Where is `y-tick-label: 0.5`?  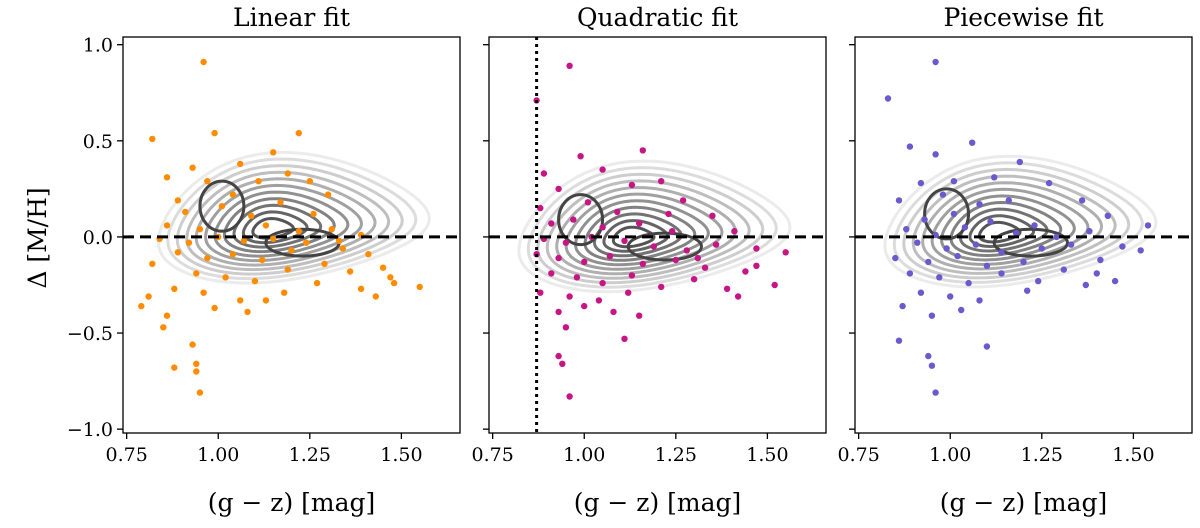 y-tick-label: 0.5 is located at coordinates (98, 142).